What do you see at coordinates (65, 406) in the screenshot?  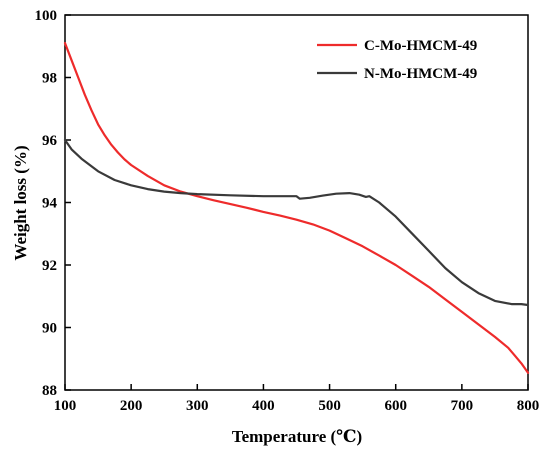 I see `x-tick-label: 100` at bounding box center [65, 406].